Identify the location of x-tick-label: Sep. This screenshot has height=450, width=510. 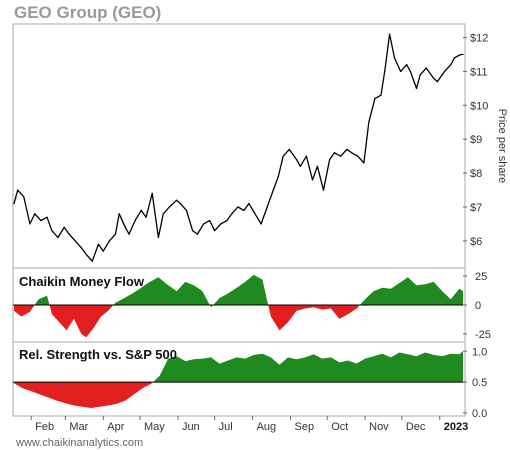
(304, 427).